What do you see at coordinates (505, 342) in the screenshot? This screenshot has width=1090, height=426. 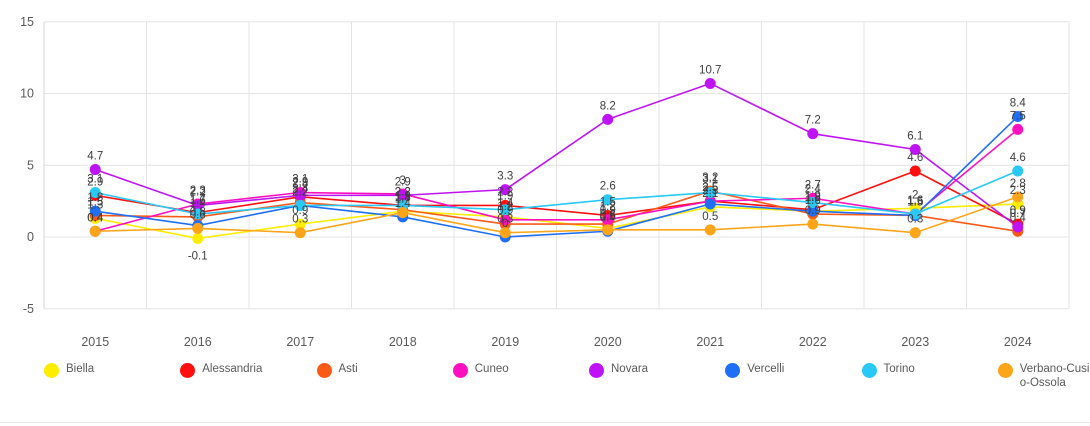 I see `x-axis-tick-label: 2019` at bounding box center [505, 342].